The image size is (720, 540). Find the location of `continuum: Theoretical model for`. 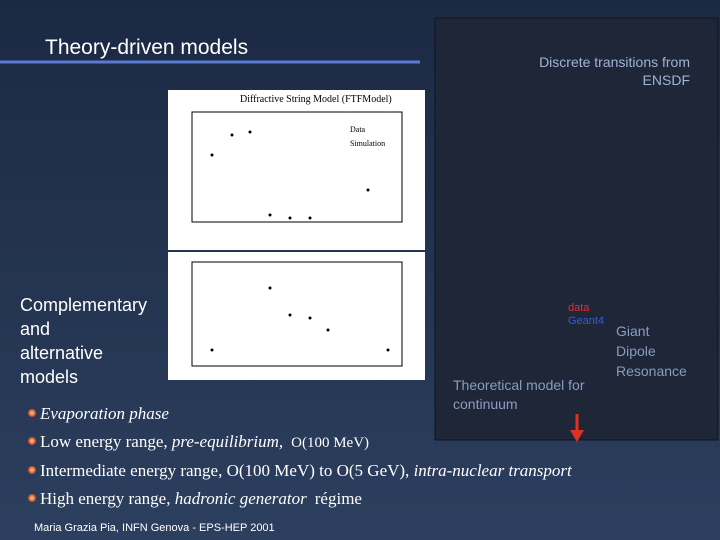

continuum: Theoretical model for is located at coordinates (519, 385).